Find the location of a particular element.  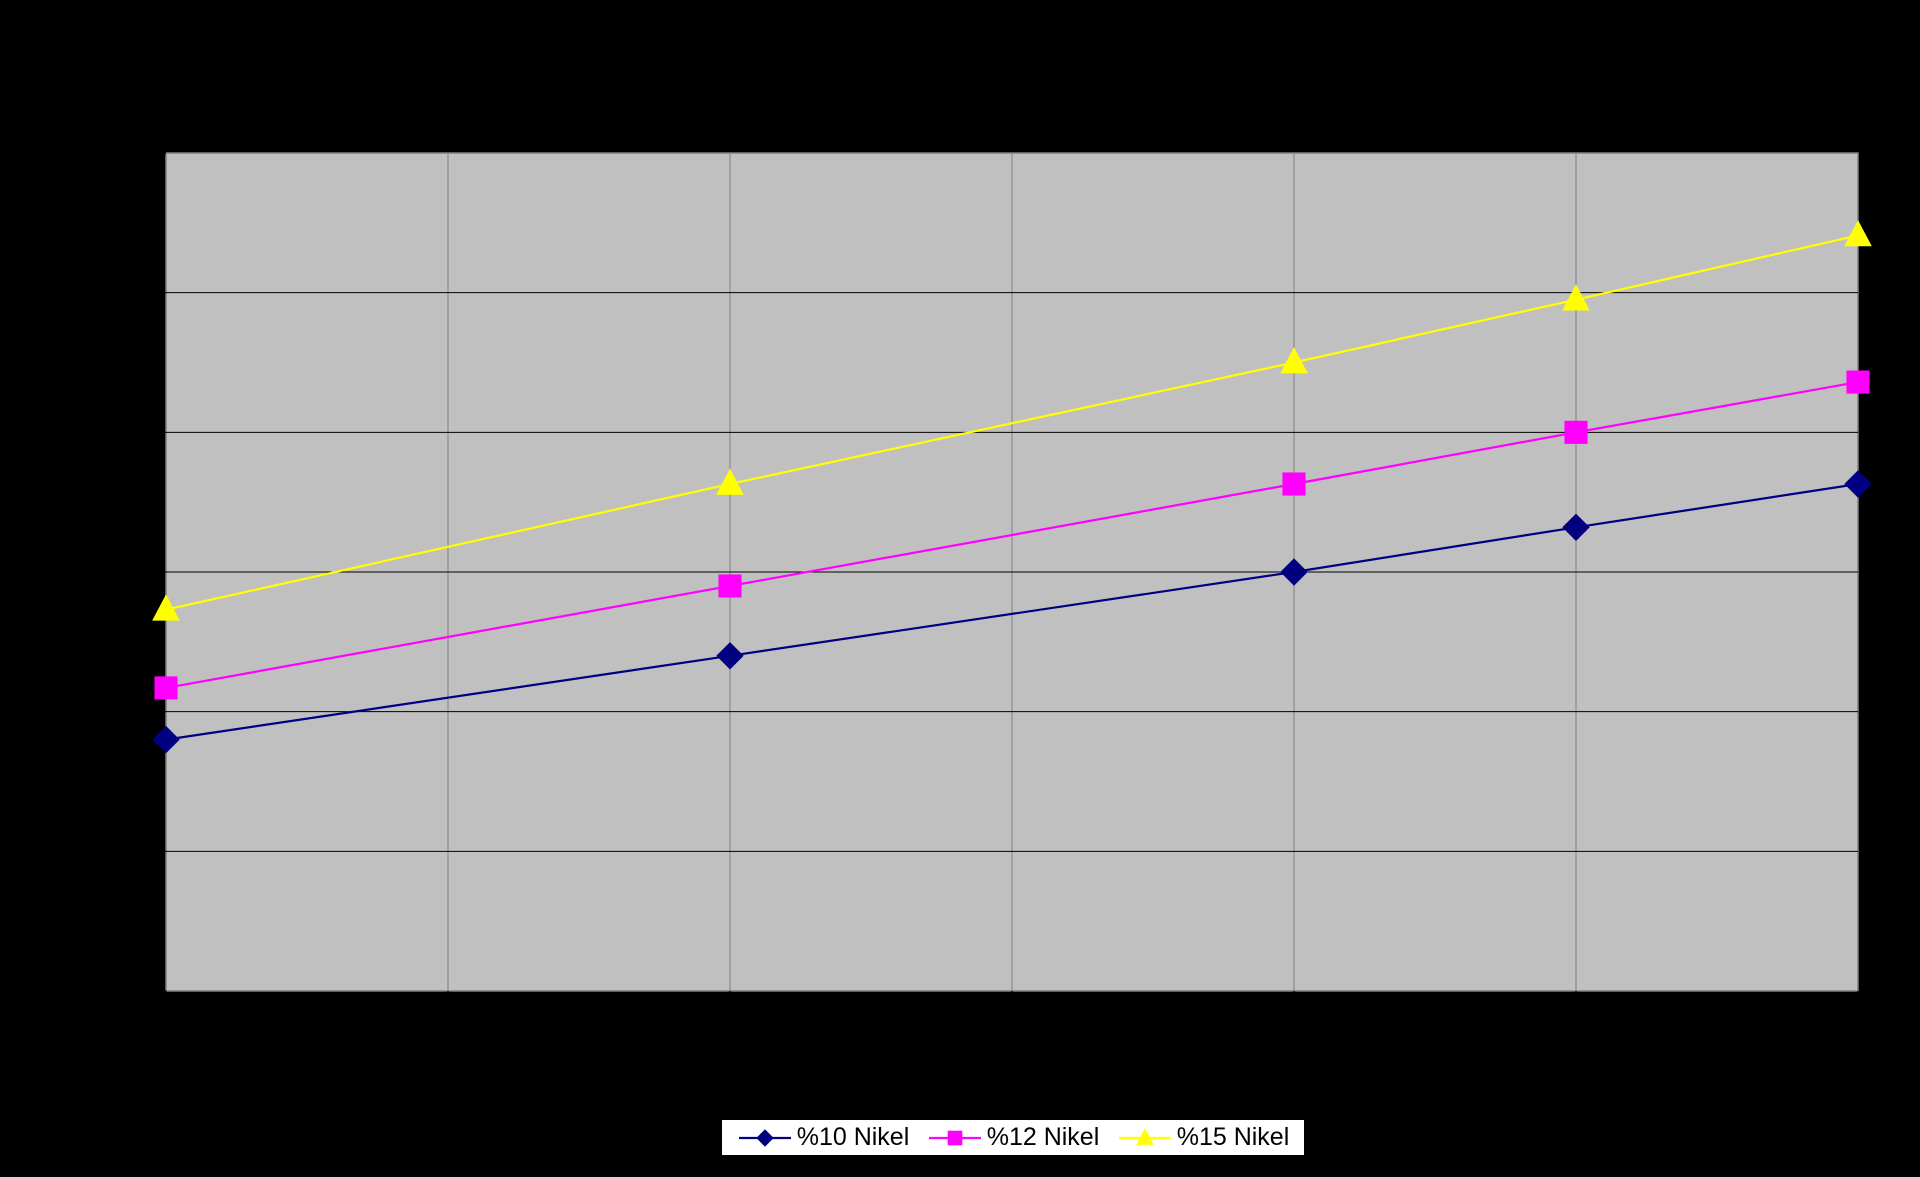

legend: %10 Nikel %12 Nikel %15 Nikel is located at coordinates (1013, 1137).